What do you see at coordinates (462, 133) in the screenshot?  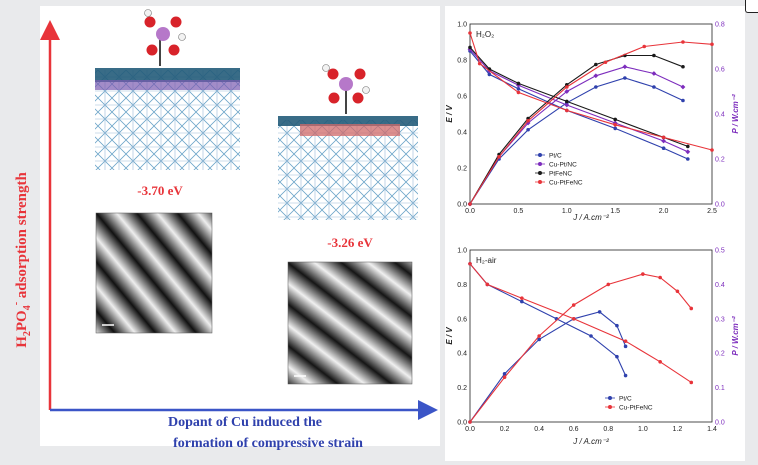 I see `h2o2-y-tick: 0.4` at bounding box center [462, 133].